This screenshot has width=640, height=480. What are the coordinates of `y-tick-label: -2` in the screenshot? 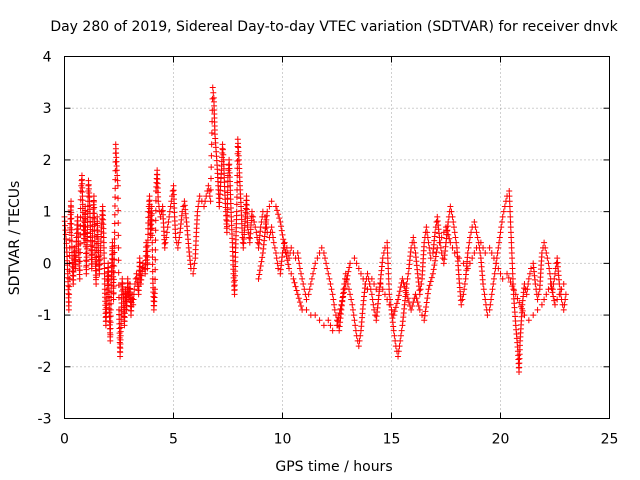 It's located at (45, 368).